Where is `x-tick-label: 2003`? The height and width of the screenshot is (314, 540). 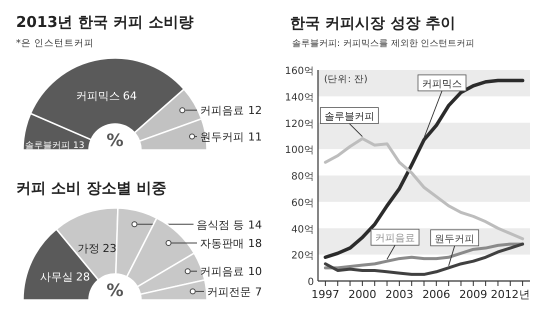
x-tick-label: 2003 is located at coordinates (399, 294).